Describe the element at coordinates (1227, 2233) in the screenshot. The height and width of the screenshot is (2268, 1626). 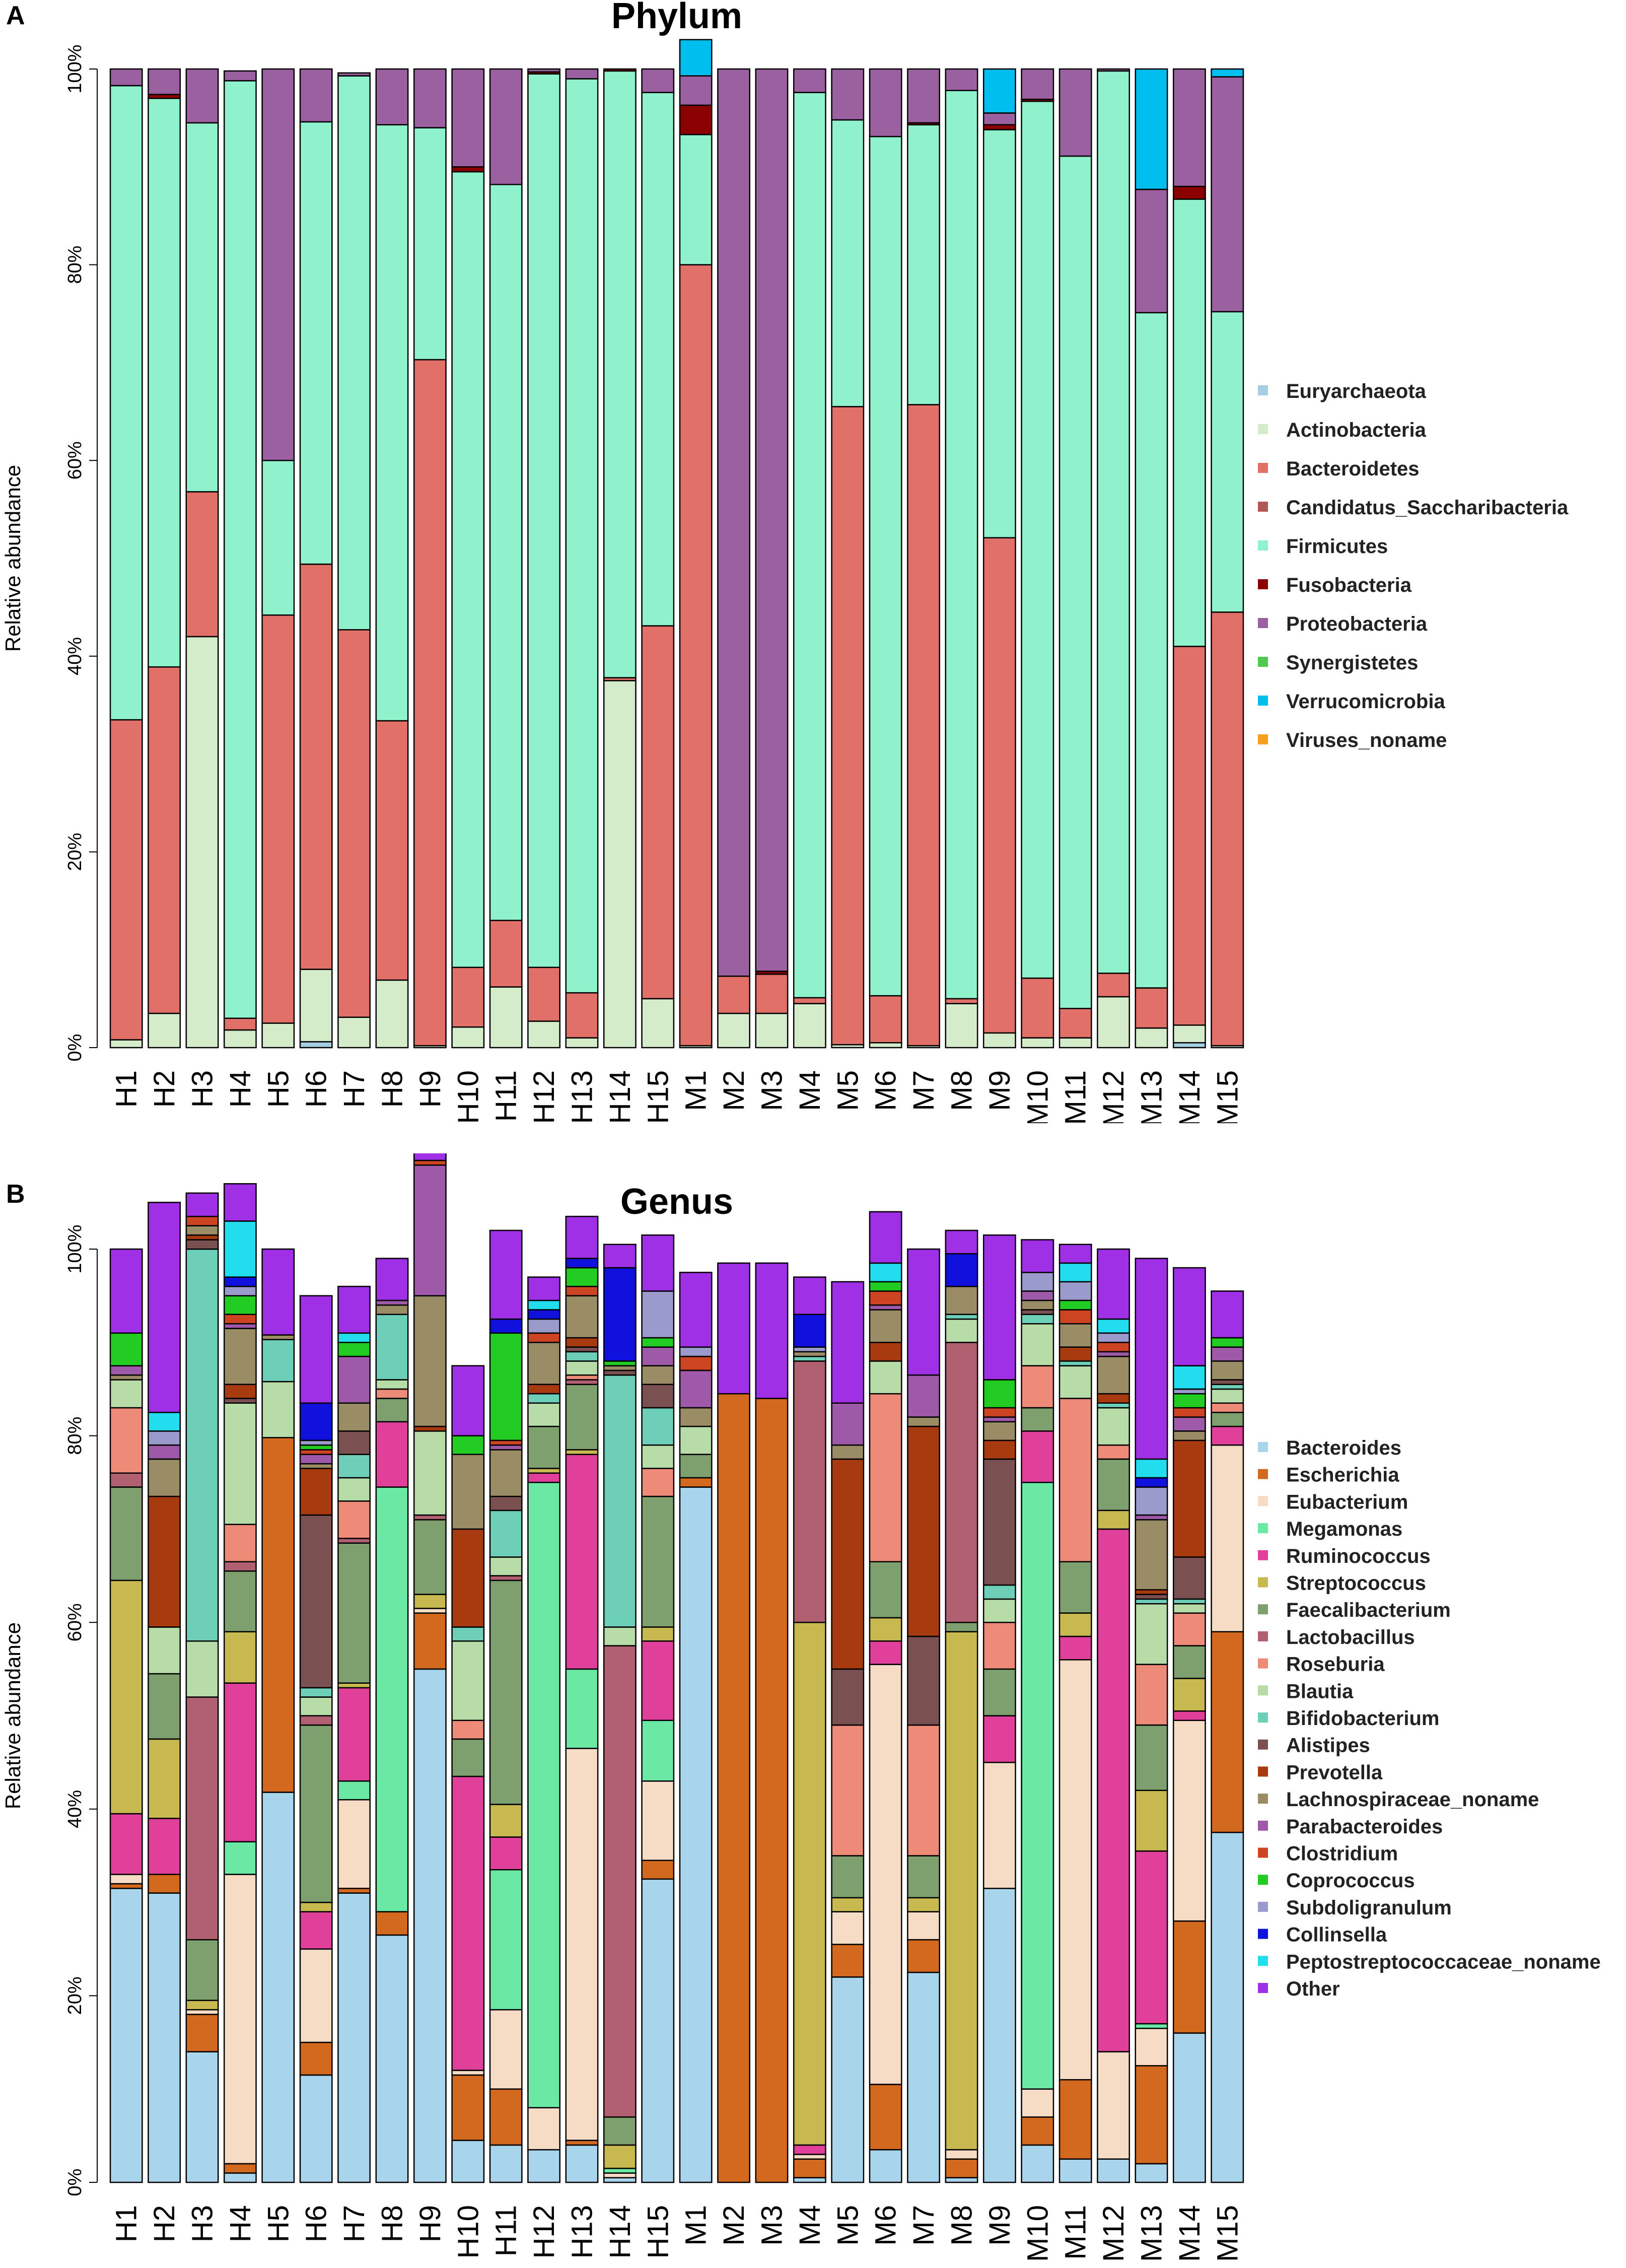
I see `x-tick-label: M15` at that location.